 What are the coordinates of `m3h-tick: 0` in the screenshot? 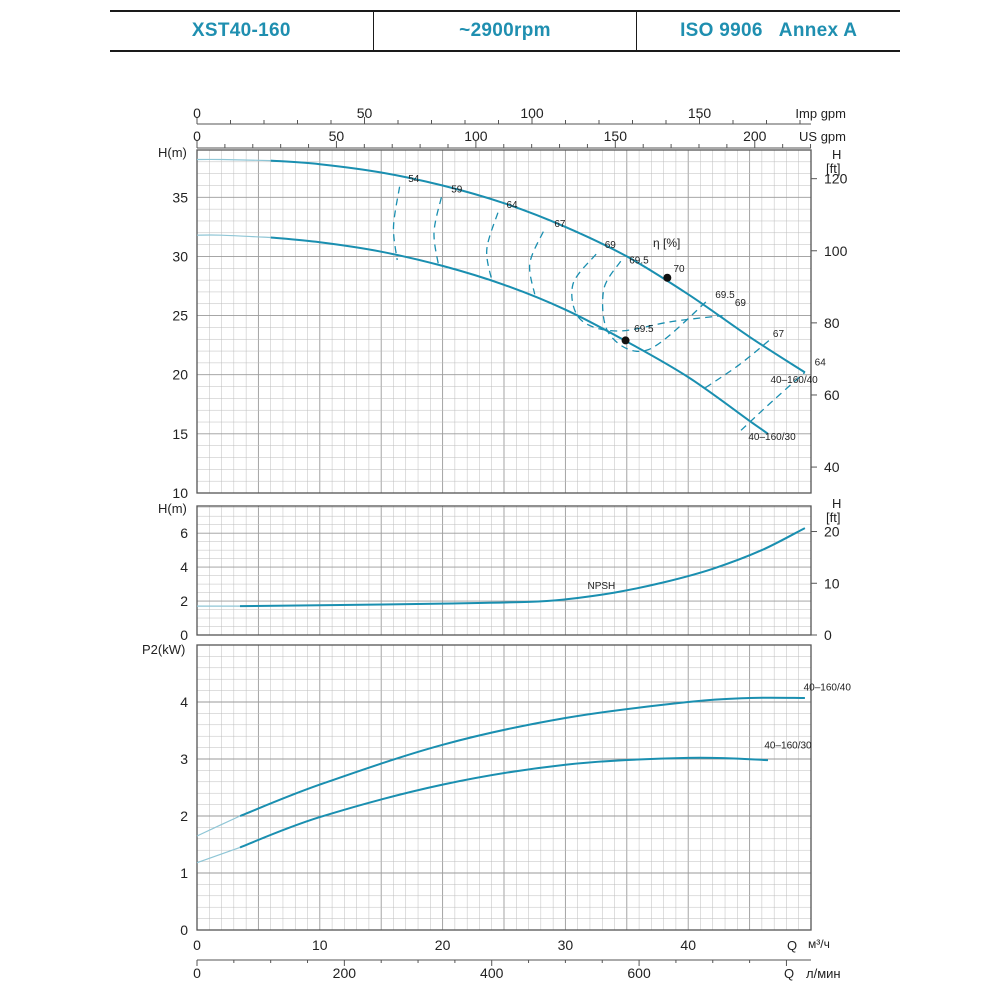 It's located at (197, 945).